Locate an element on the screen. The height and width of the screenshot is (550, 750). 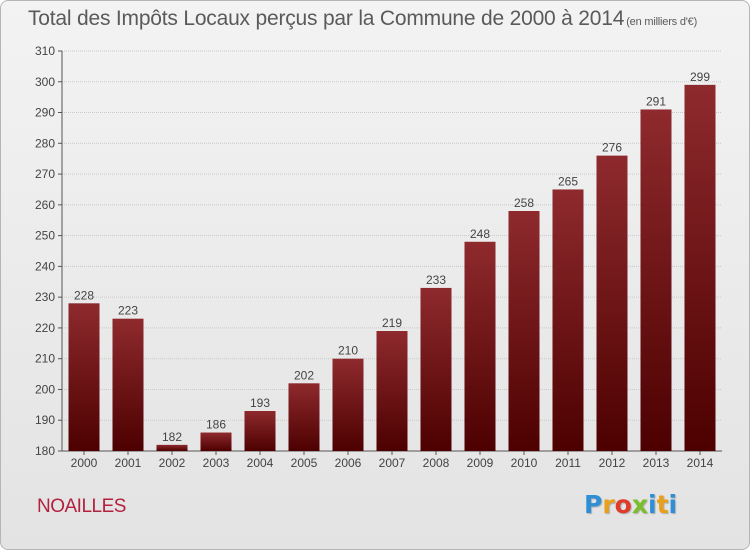
bar-value-label: 193 is located at coordinates (260, 403).